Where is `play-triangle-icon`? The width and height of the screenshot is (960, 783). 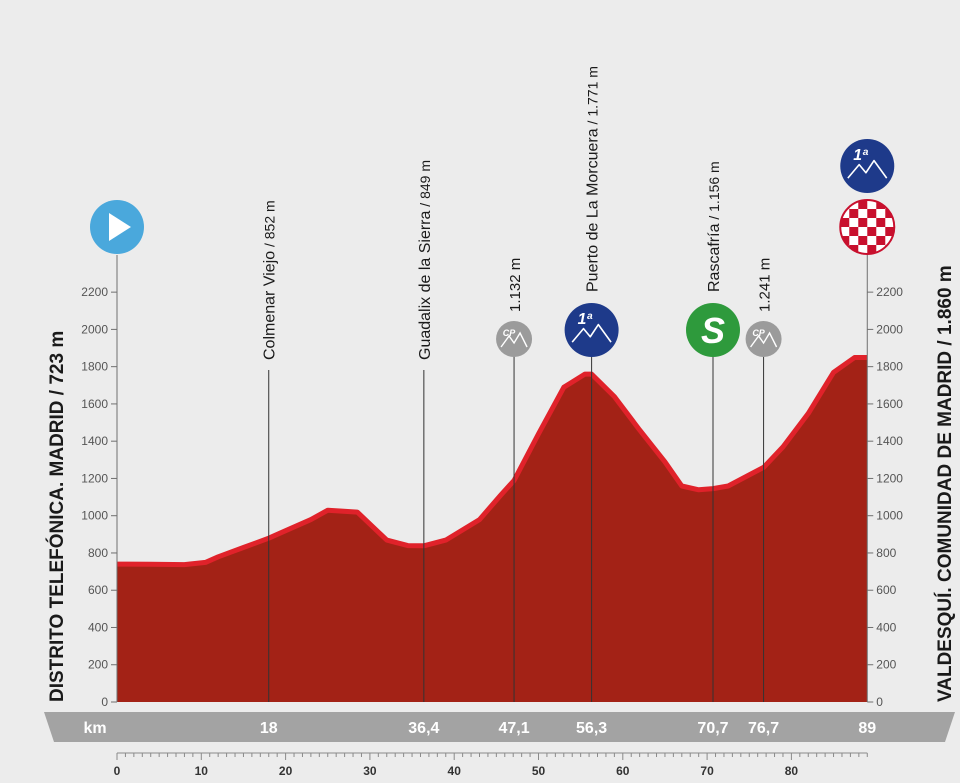 play-triangle-icon is located at coordinates (120, 227).